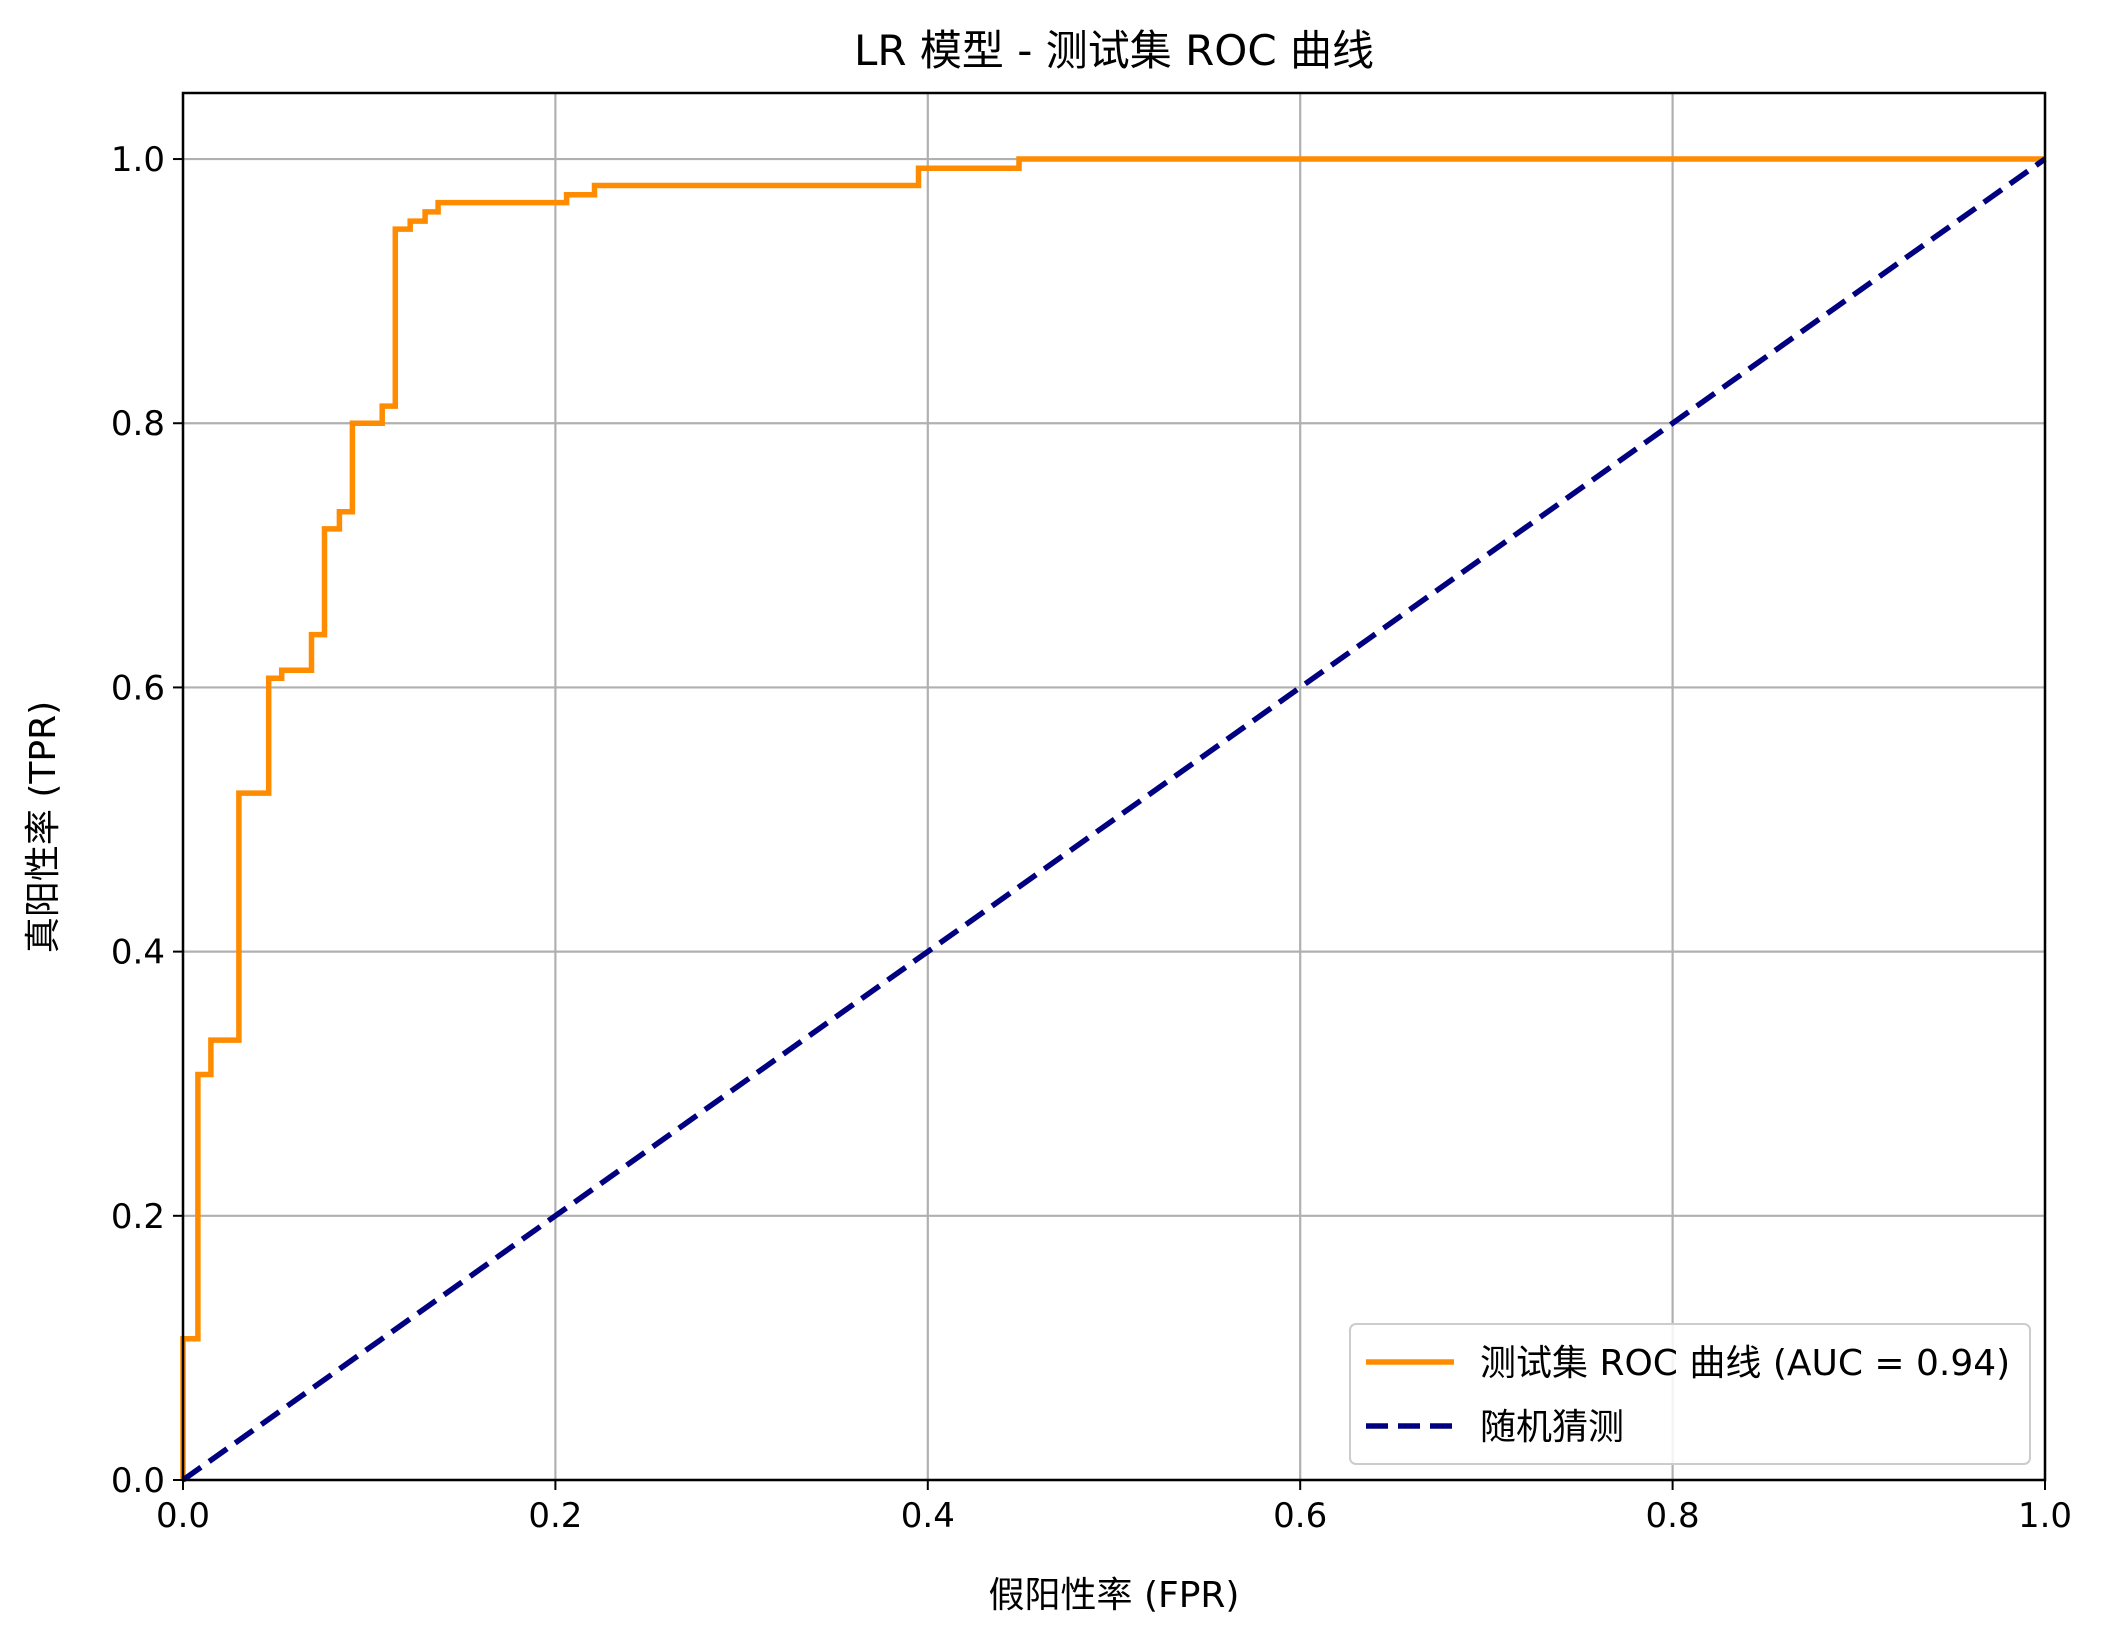  I want to click on x-axis-label: 假阳性率 (FPR), so click(1114, 1595).